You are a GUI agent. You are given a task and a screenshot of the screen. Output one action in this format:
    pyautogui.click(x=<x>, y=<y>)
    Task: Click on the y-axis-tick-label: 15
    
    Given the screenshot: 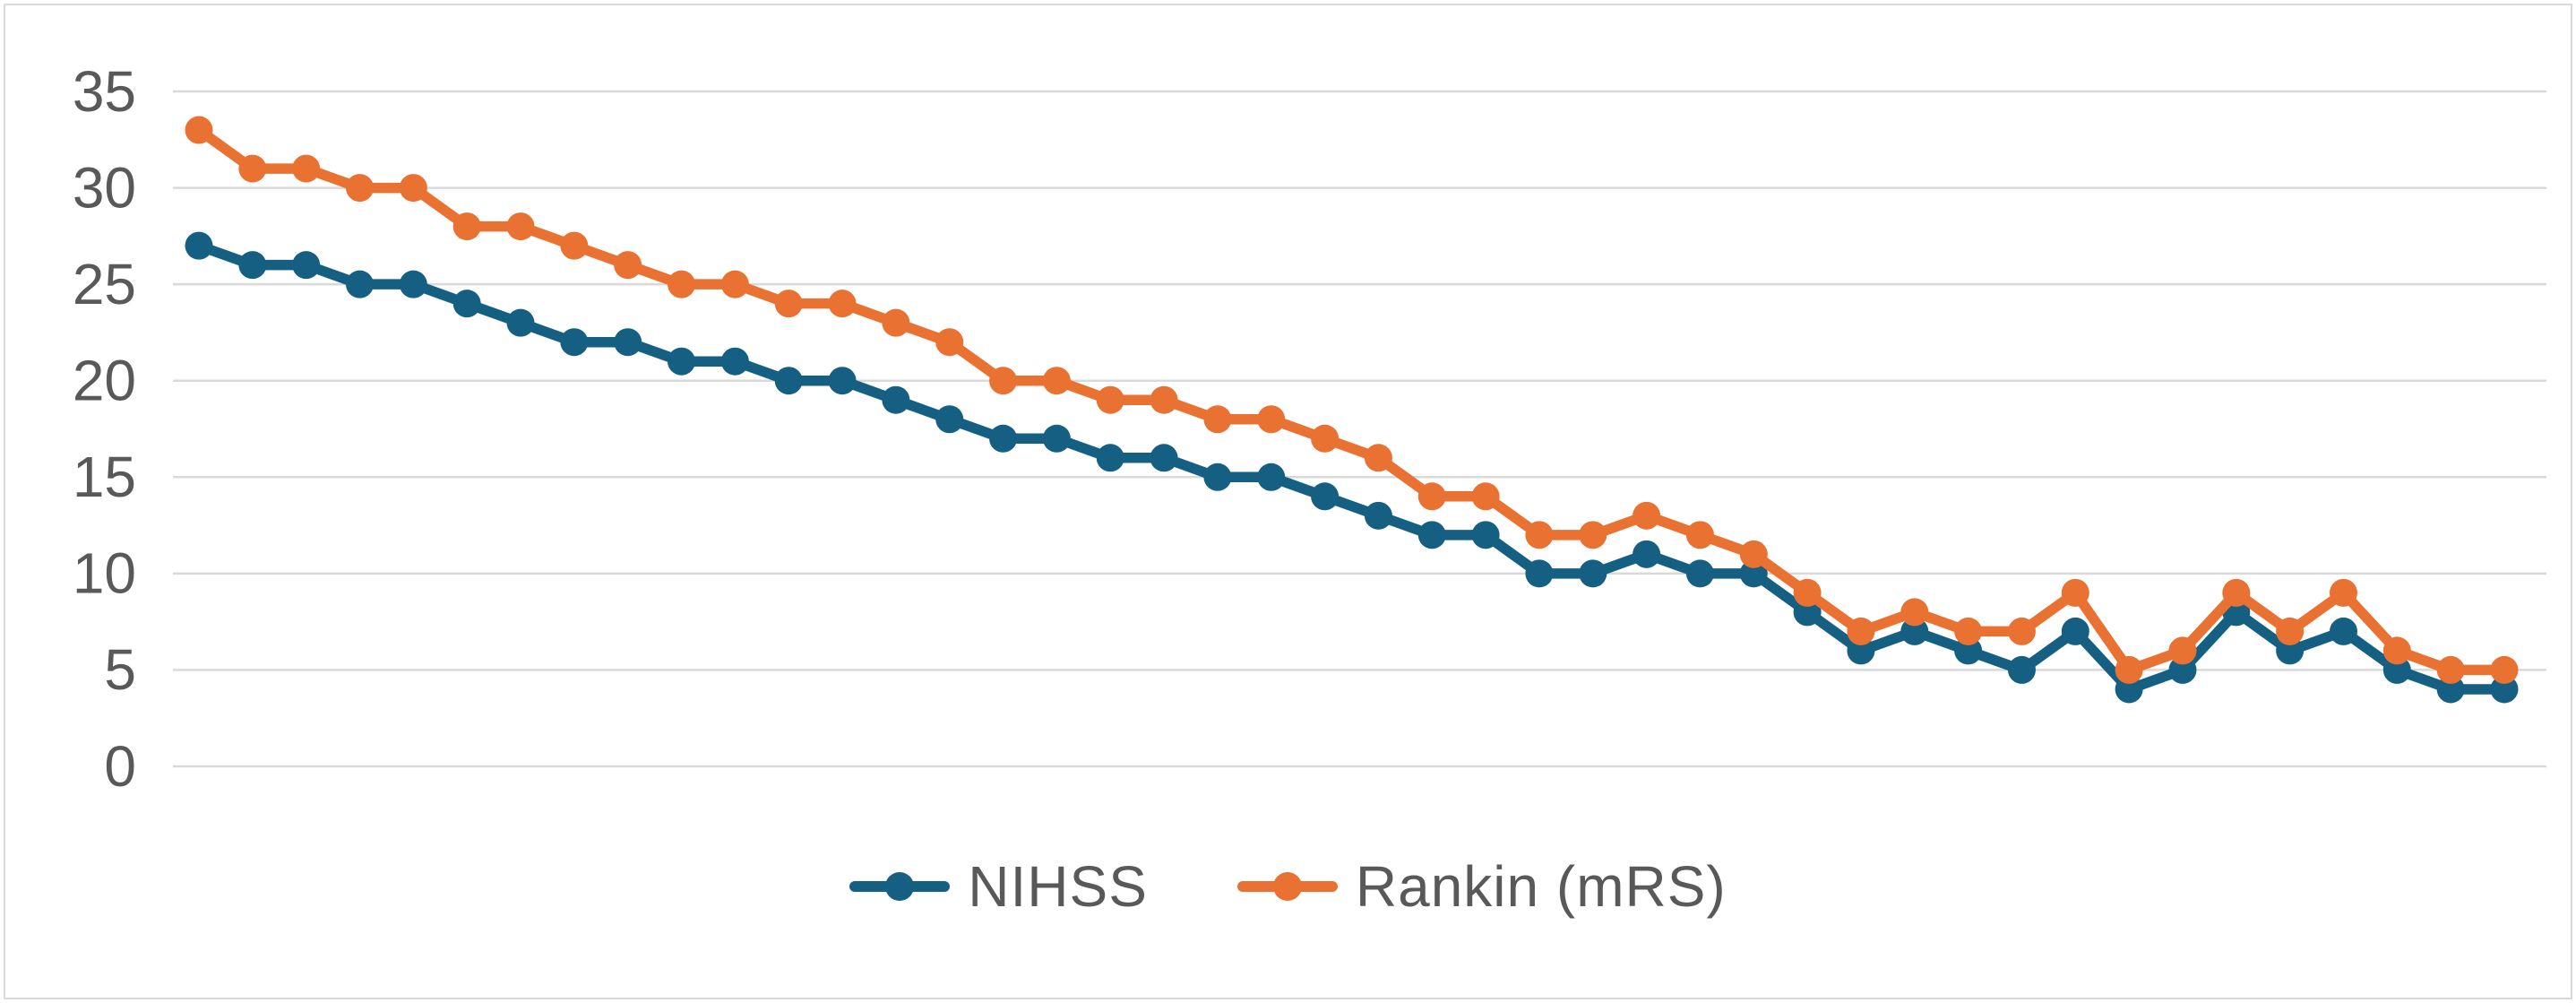 What is the action you would take?
    pyautogui.click(x=105, y=477)
    